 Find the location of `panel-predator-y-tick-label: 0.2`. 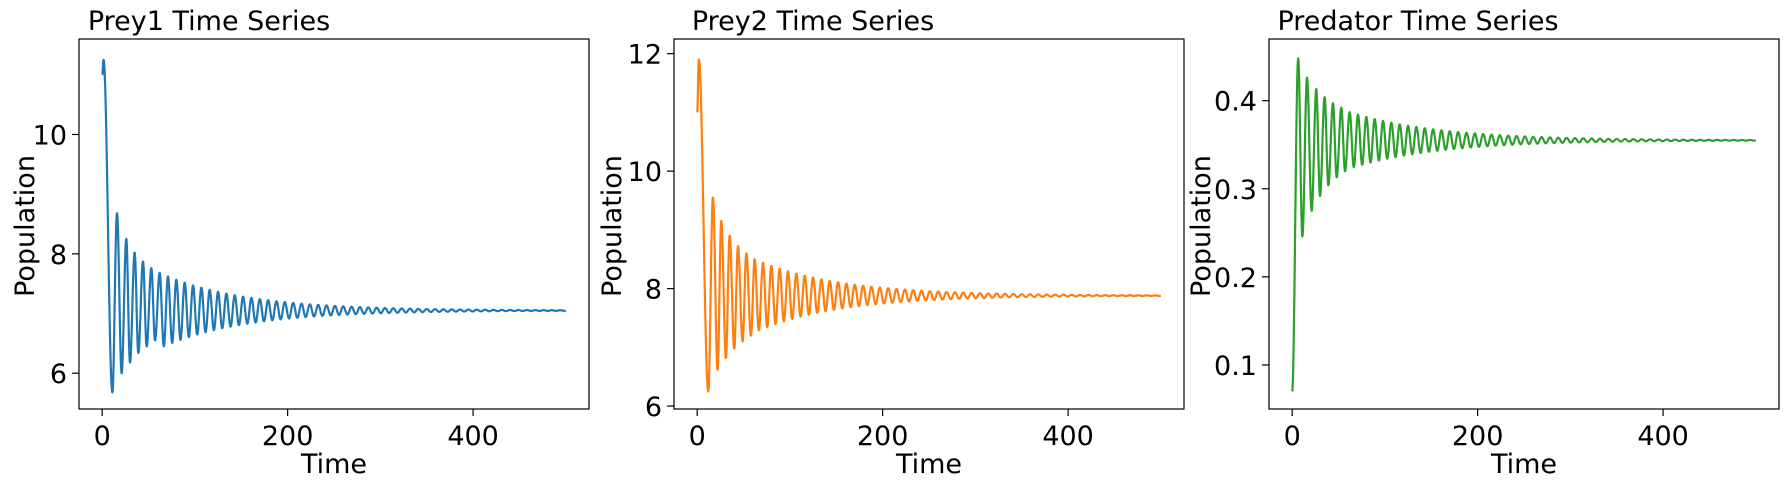

panel-predator-y-tick-label: 0.2 is located at coordinates (1235, 278).